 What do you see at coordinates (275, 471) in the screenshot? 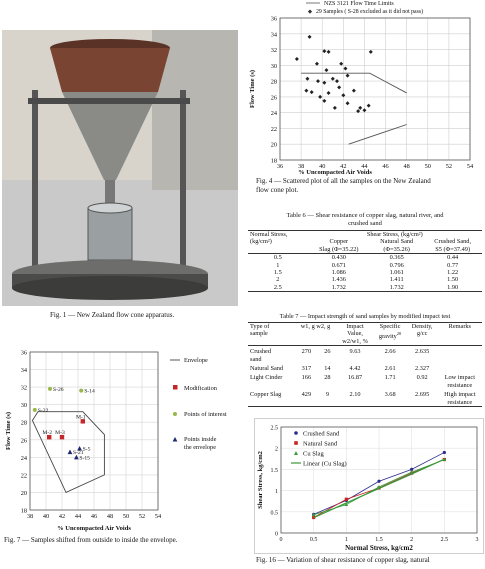
I see `y-tick-label: 1.5` at bounding box center [275, 471].